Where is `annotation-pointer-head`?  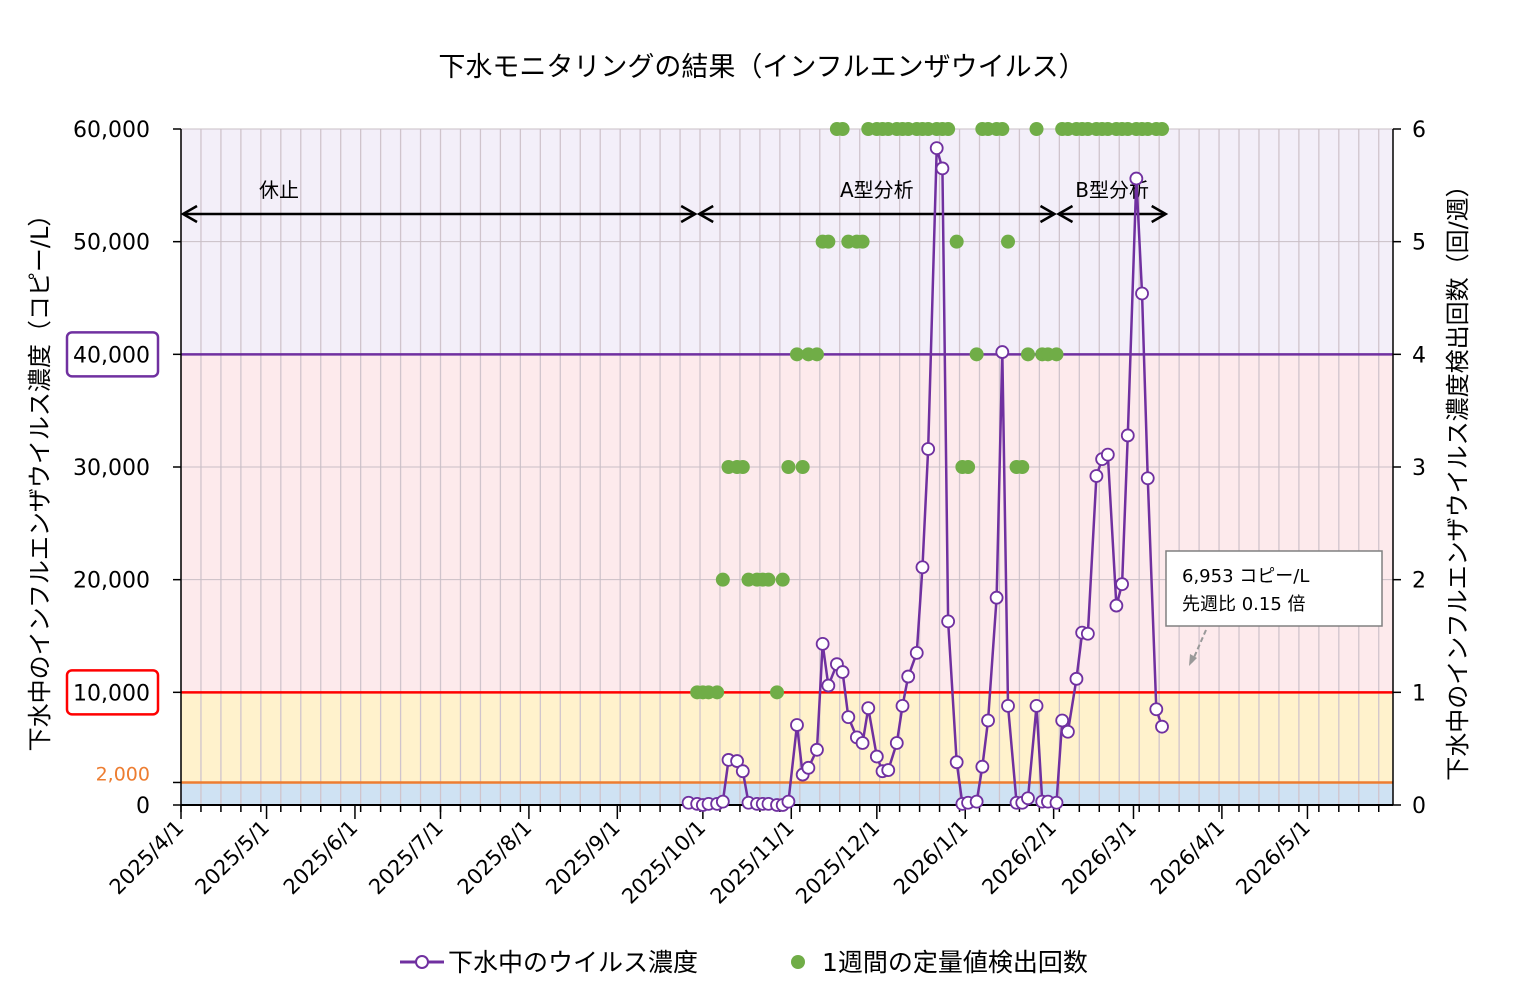 annotation-pointer-head is located at coordinates (1193, 660).